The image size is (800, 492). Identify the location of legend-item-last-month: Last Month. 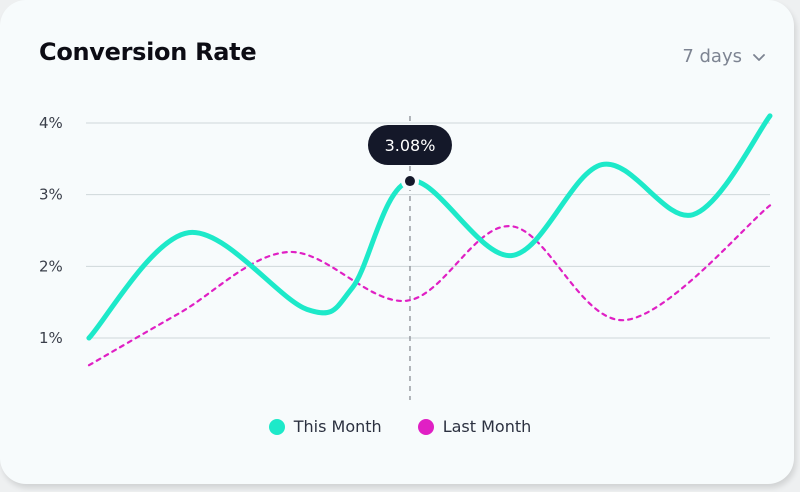
(474, 426).